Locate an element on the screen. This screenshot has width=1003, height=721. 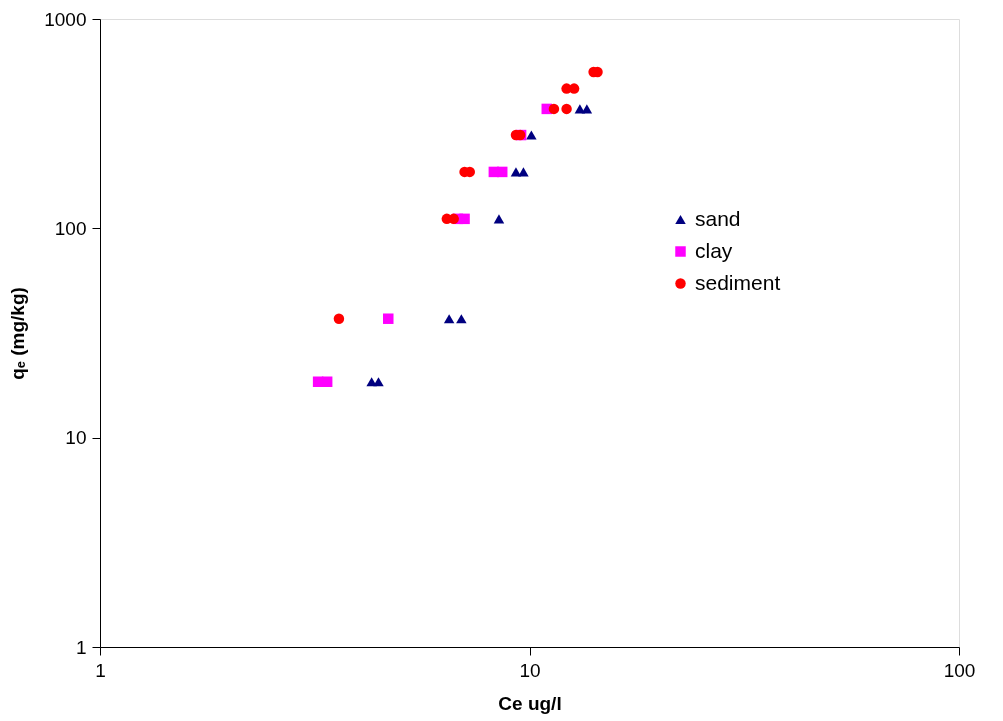
y-axis-title: qₑ (mg/kg) is located at coordinates (18, 333).